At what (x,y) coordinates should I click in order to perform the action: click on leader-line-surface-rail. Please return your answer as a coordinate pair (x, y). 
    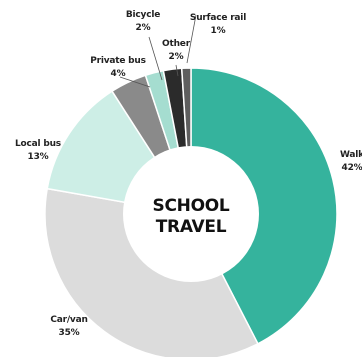
    Looking at the image, I should click on (191, 39).